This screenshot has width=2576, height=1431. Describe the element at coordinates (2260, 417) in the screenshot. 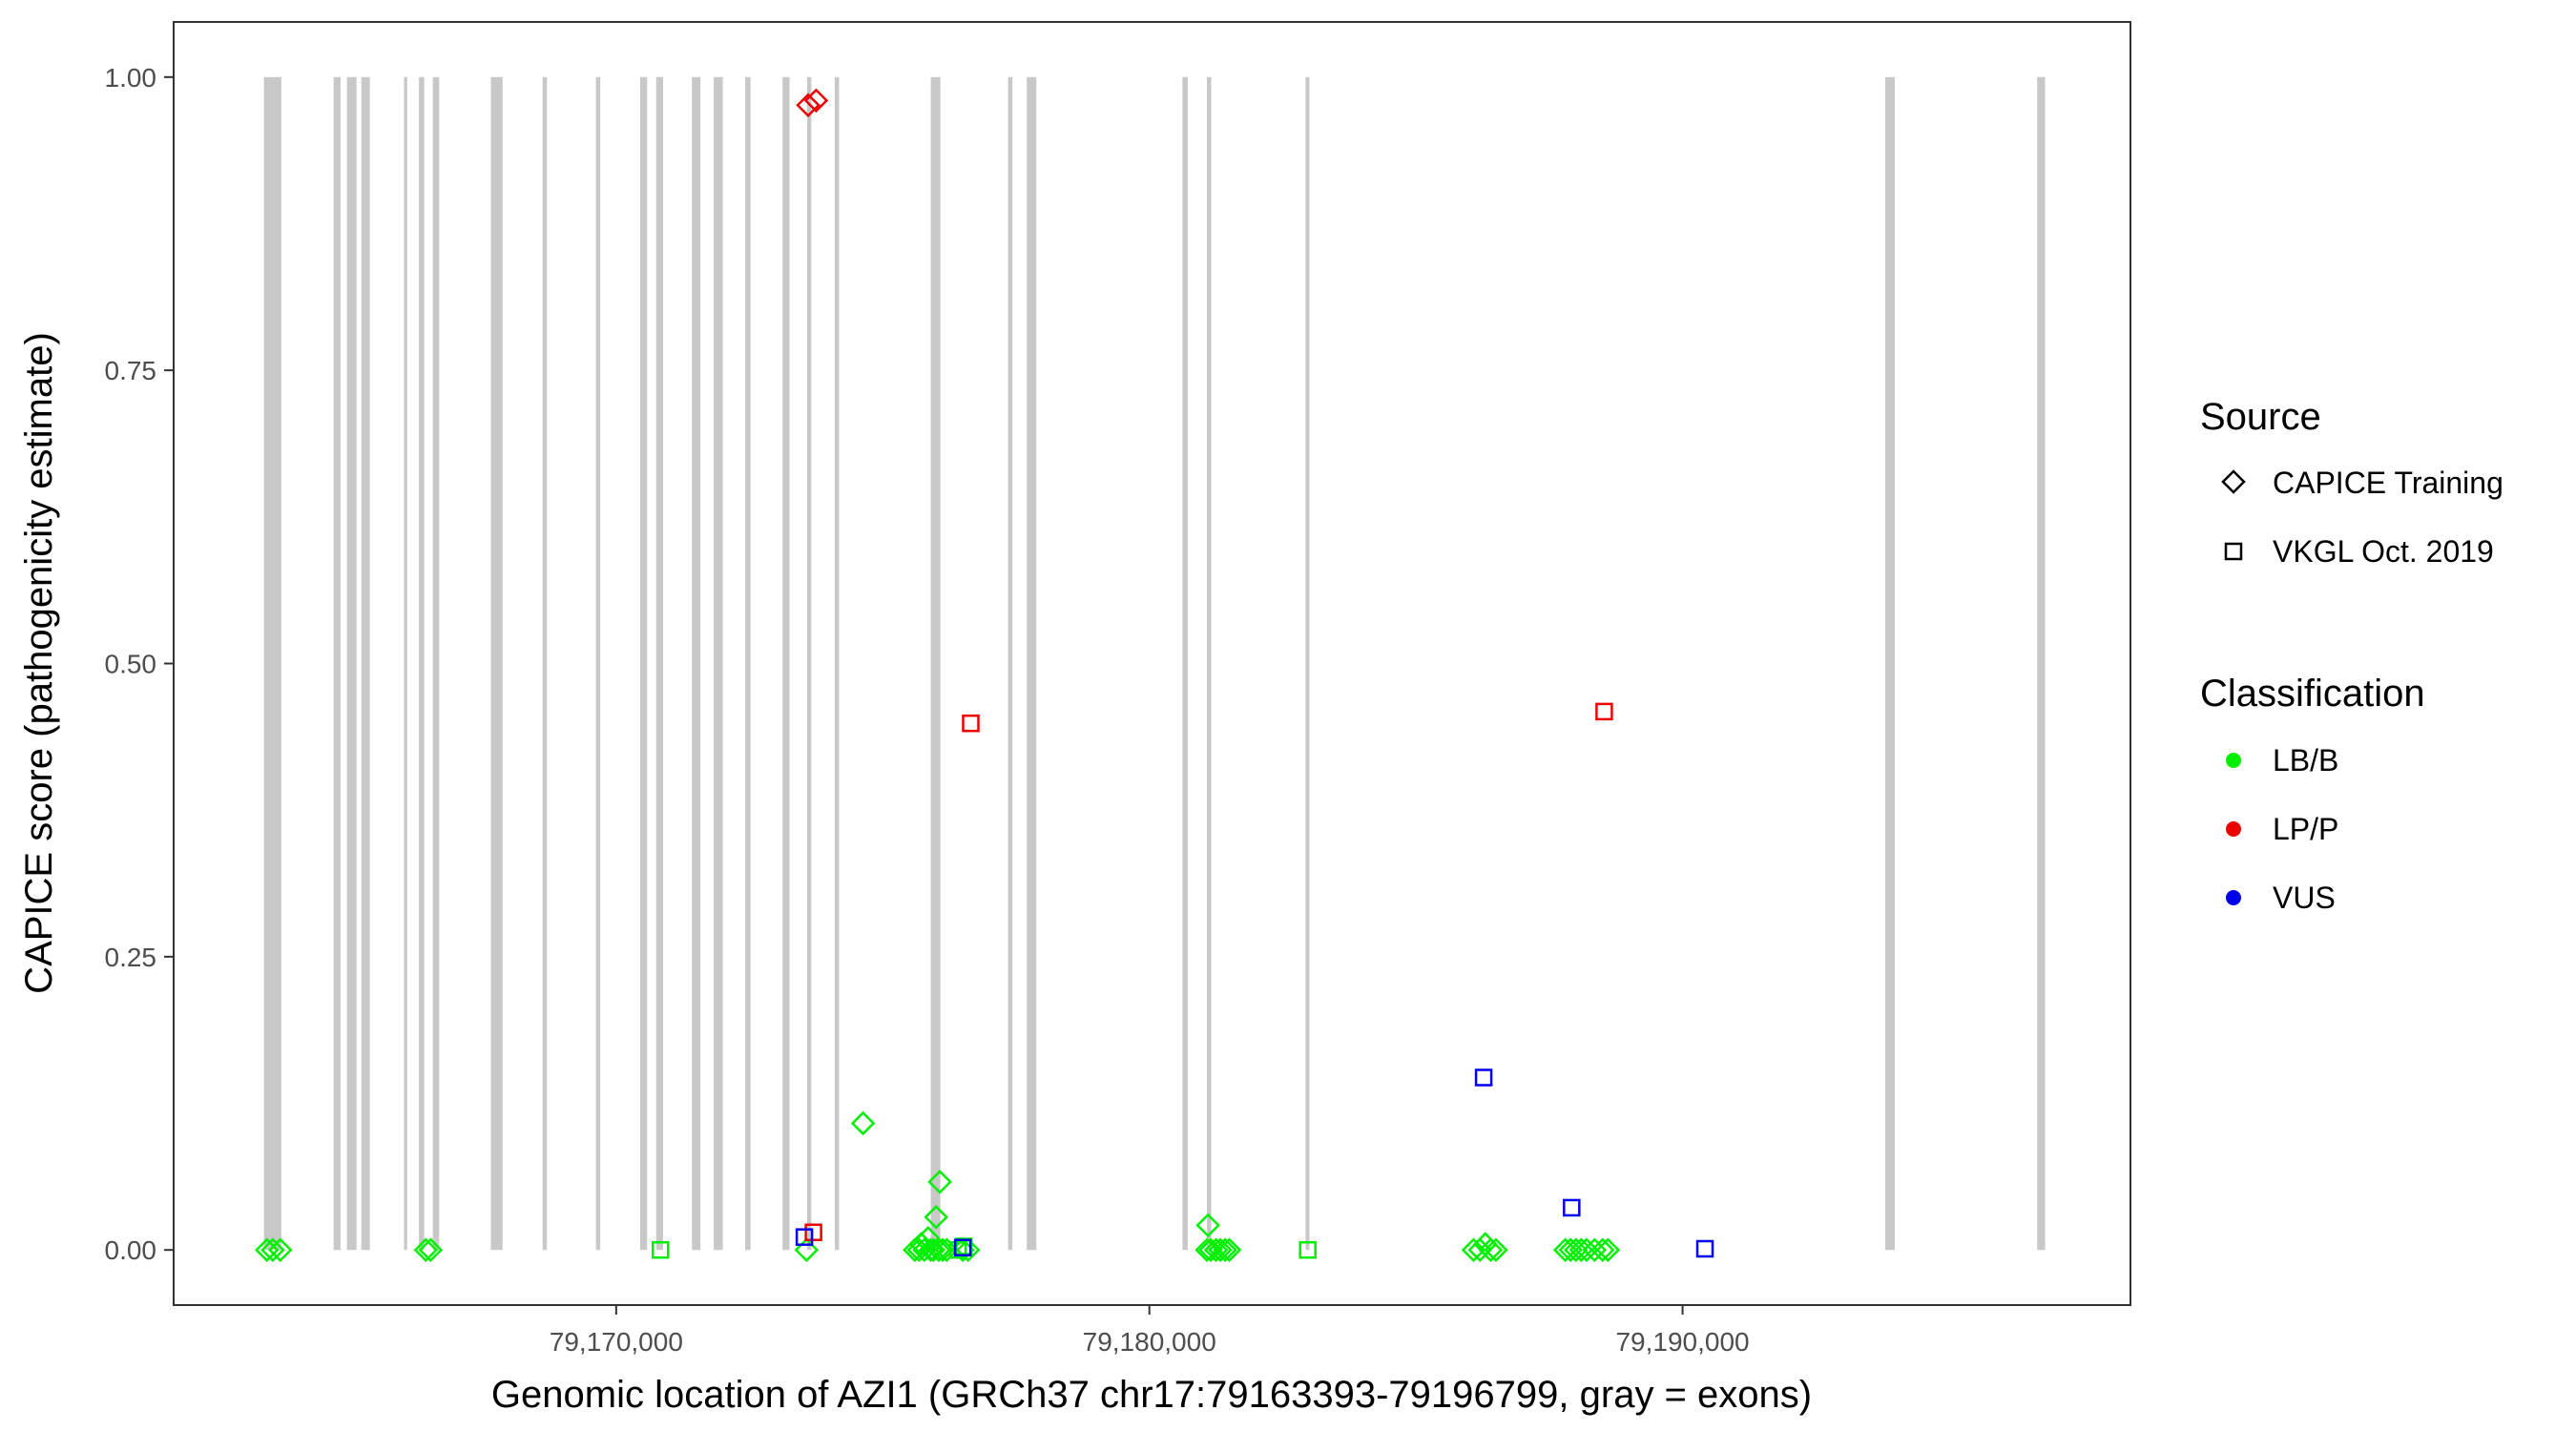

I see `legend-source-title: Source` at that location.